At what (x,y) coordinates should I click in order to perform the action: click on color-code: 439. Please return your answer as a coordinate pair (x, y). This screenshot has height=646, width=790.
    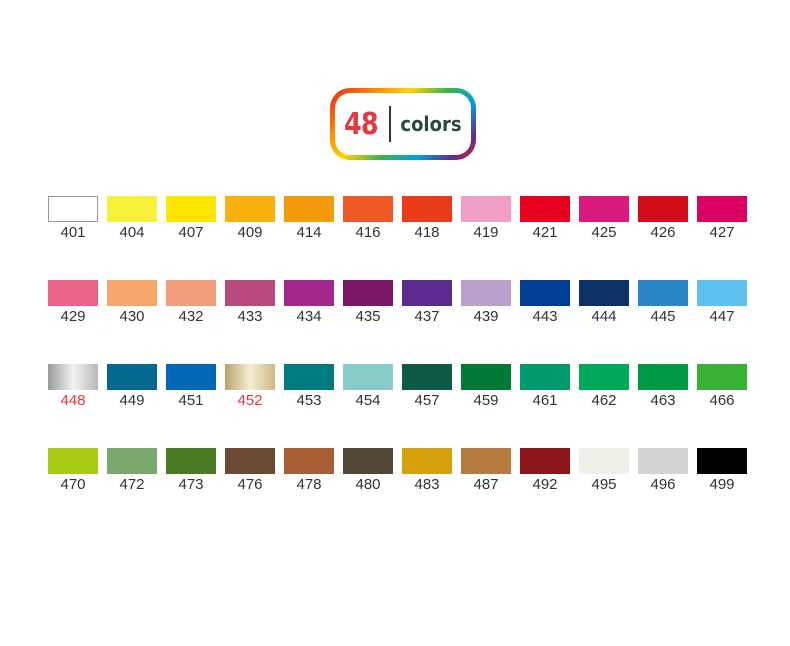
    Looking at the image, I should click on (486, 316).